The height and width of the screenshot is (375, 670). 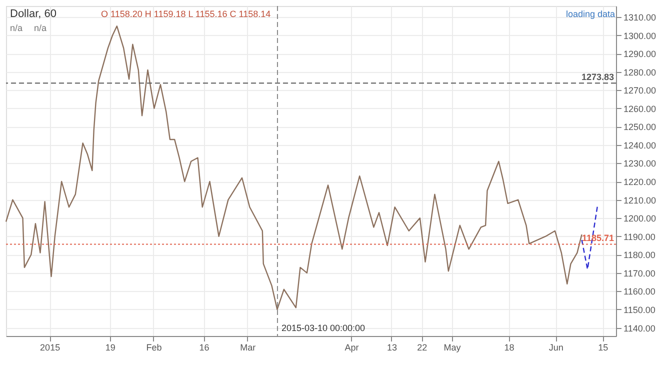 I want to click on y-tick-label: 1180.00, so click(x=640, y=255).